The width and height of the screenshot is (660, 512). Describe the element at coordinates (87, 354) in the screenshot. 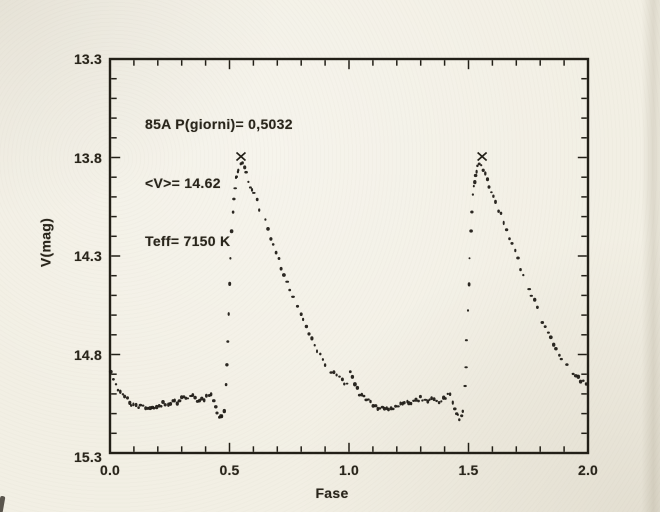

I see `y-tick-label: 14.8` at that location.